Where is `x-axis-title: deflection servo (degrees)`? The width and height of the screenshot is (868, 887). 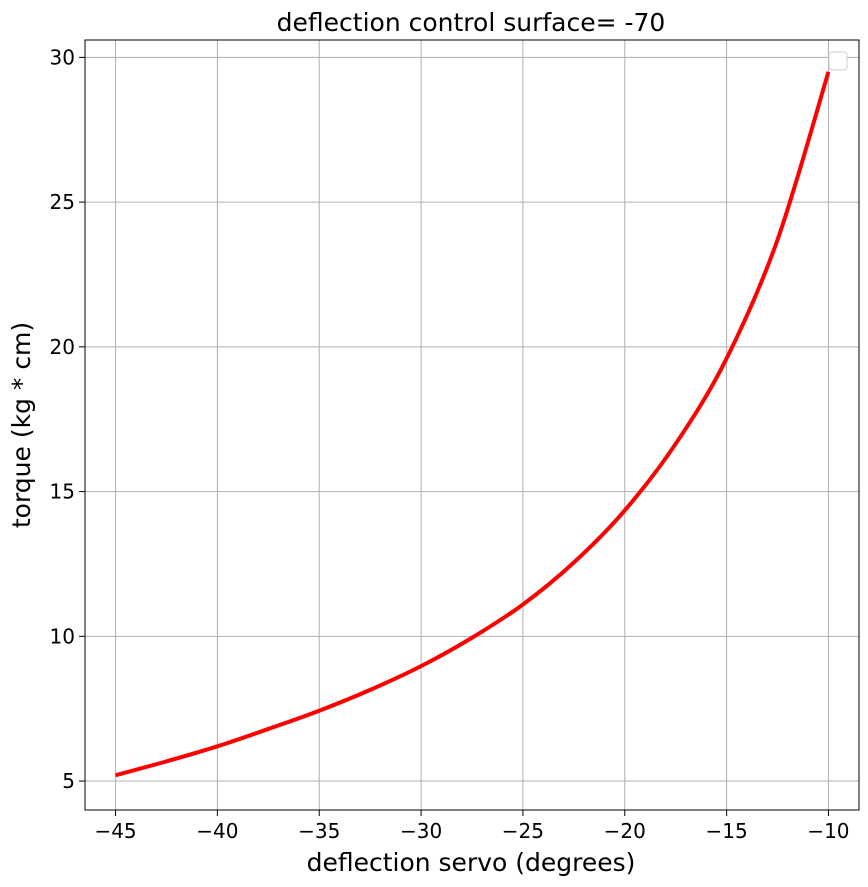
x-axis-title: deflection servo (degrees) is located at coordinates (471, 862).